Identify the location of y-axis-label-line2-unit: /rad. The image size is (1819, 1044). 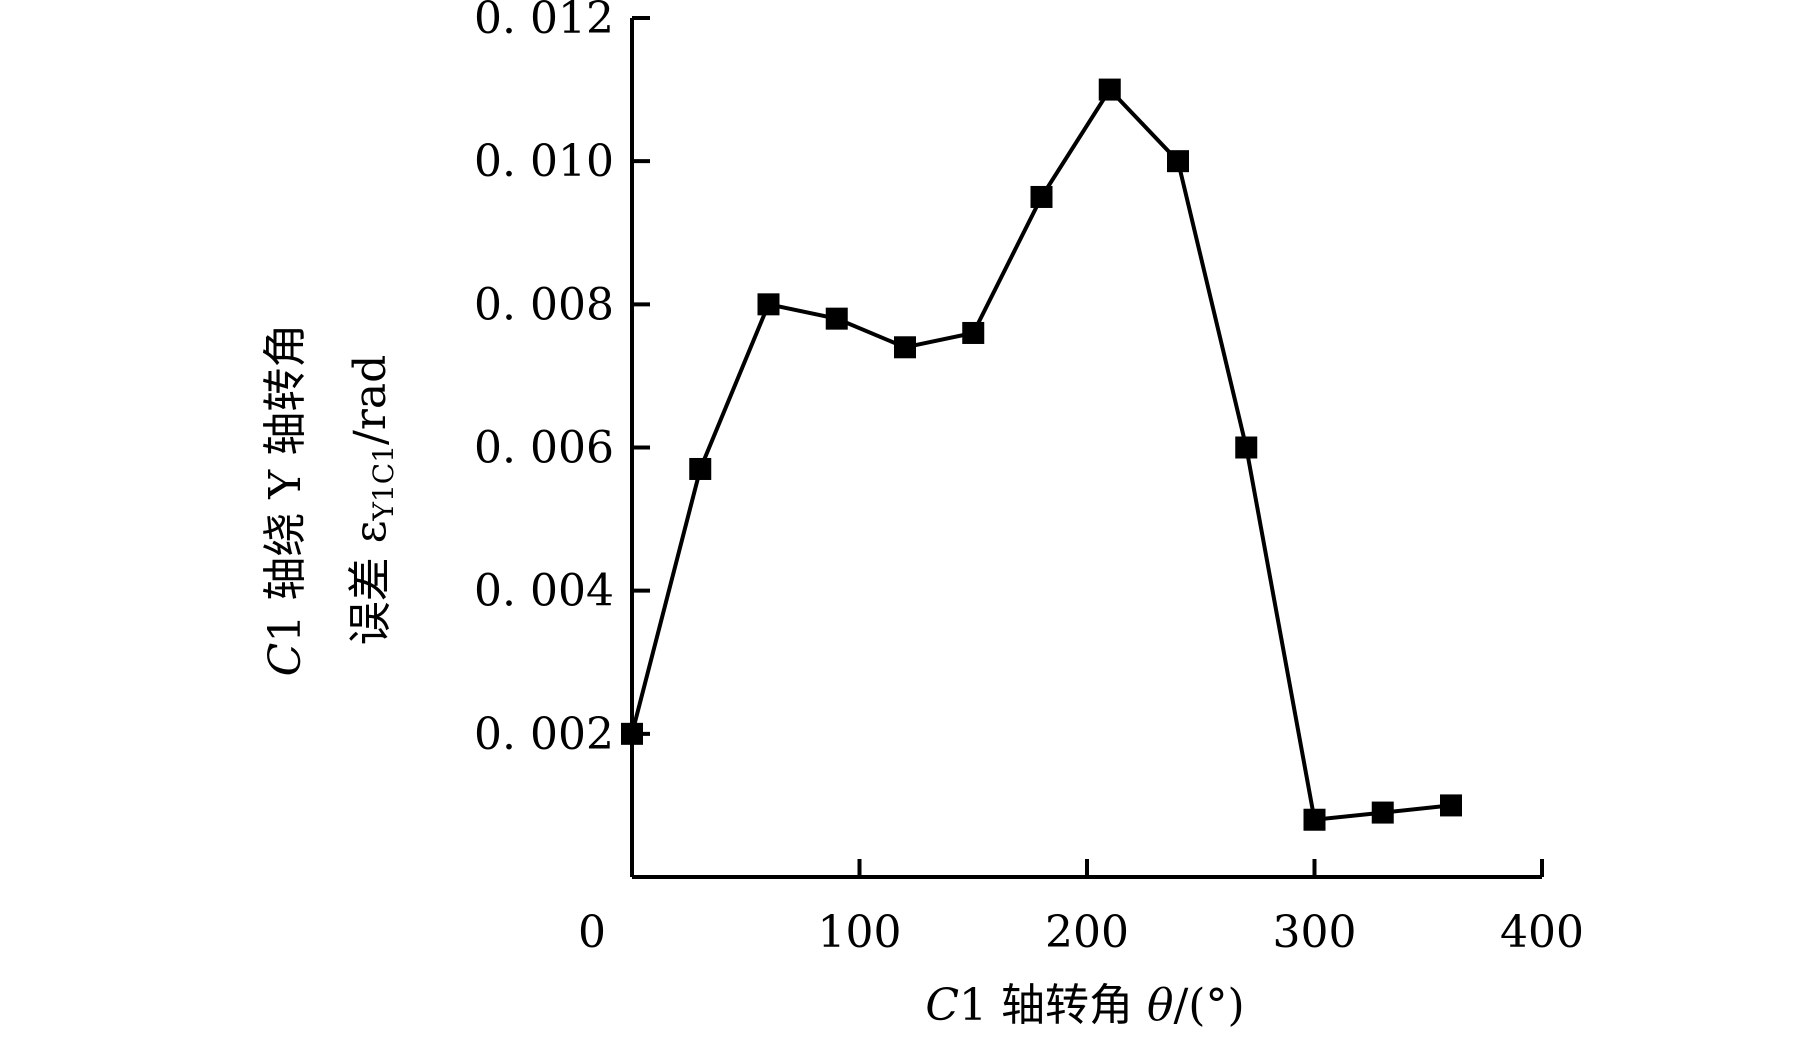
(370, 400).